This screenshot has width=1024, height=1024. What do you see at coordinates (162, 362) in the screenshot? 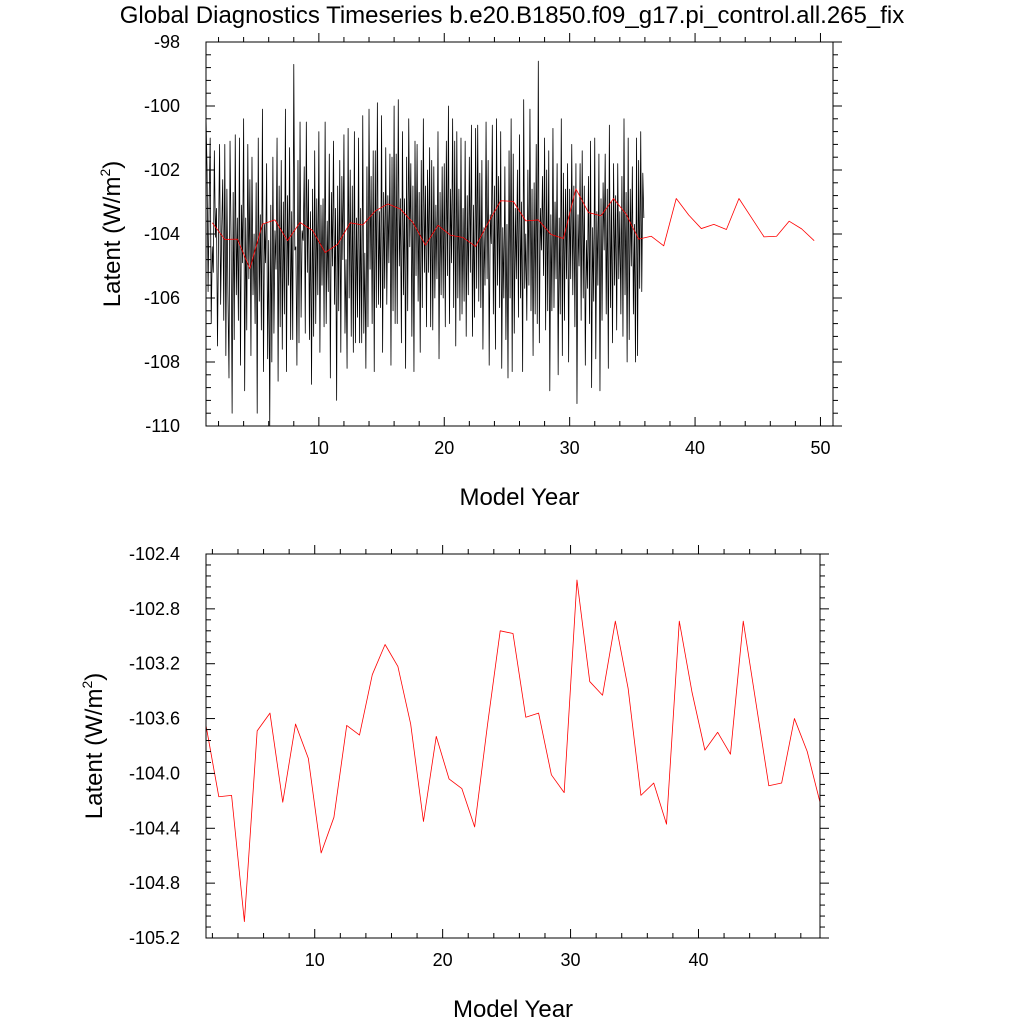
I see `top-y-tick-label: -108` at bounding box center [162, 362].